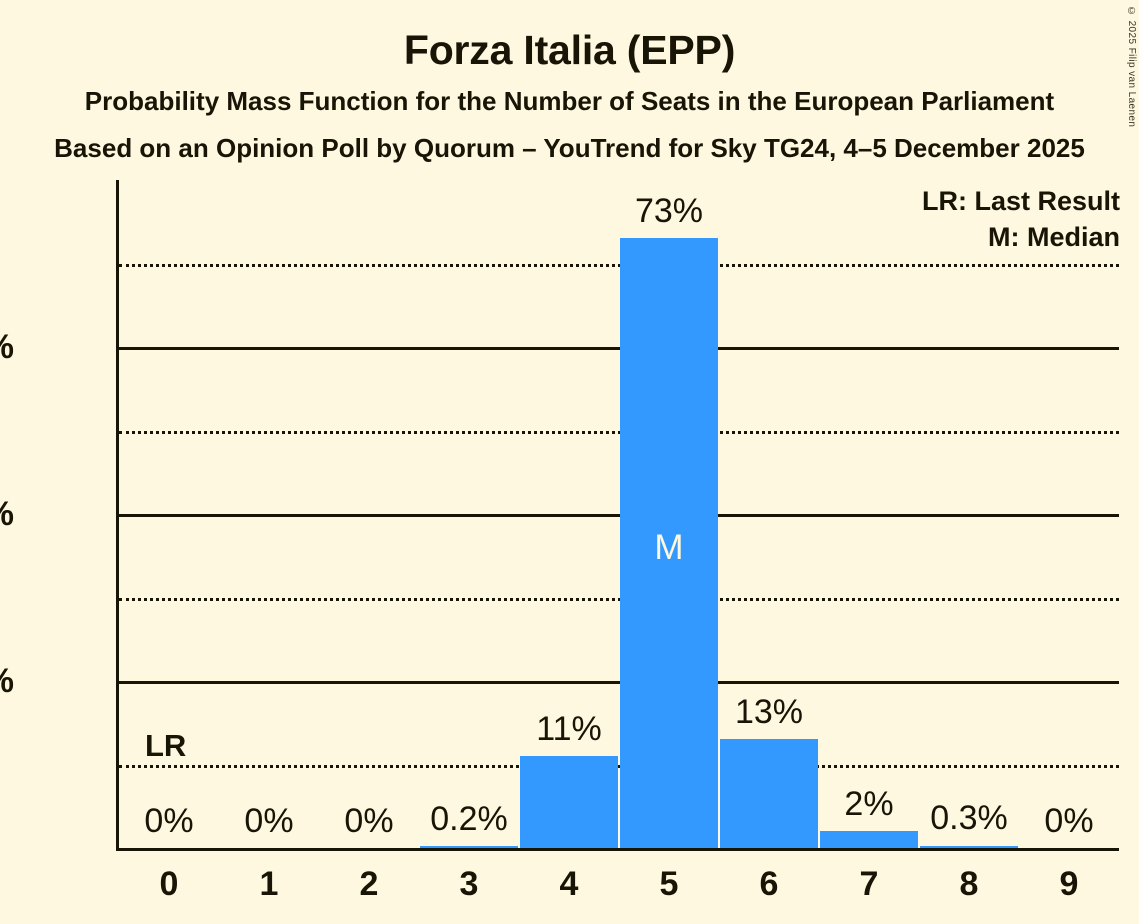  Describe the element at coordinates (869, 884) in the screenshot. I see `x-axis-tick-7: 7` at that location.